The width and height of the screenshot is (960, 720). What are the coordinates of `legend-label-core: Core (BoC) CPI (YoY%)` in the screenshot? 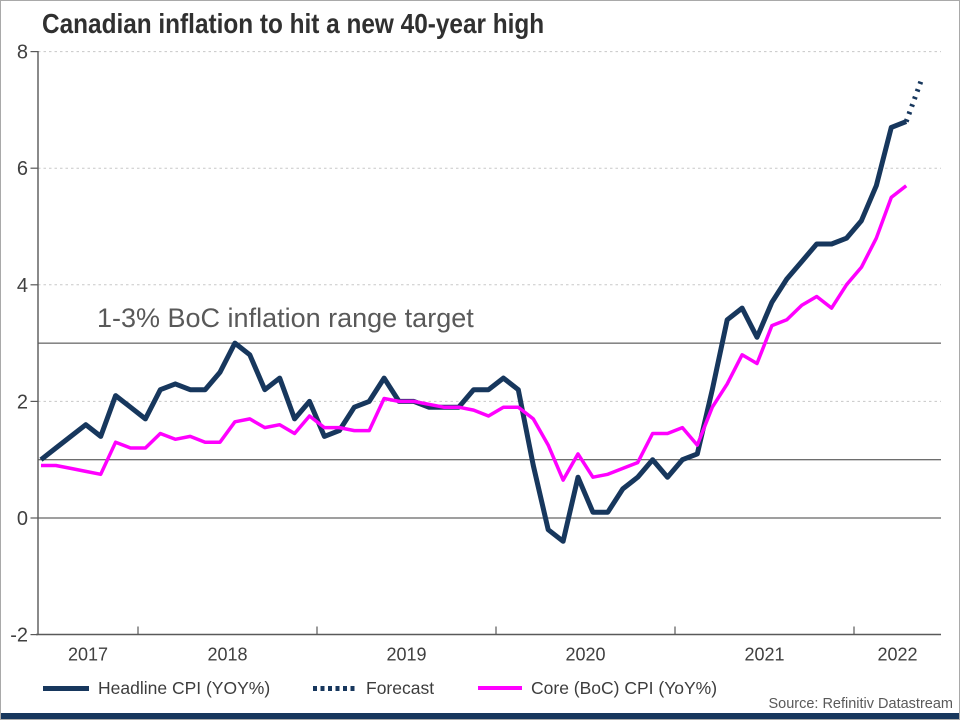 It's located at (624, 687).